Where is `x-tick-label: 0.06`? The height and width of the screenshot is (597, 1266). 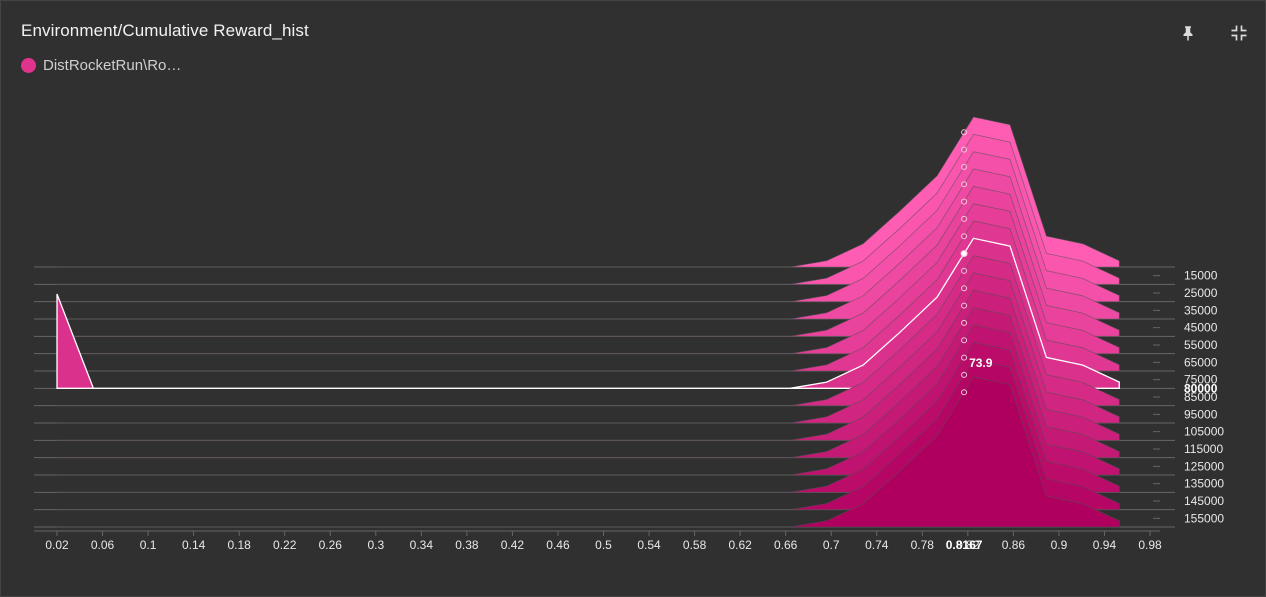
x-tick-label: 0.06 is located at coordinates (103, 545).